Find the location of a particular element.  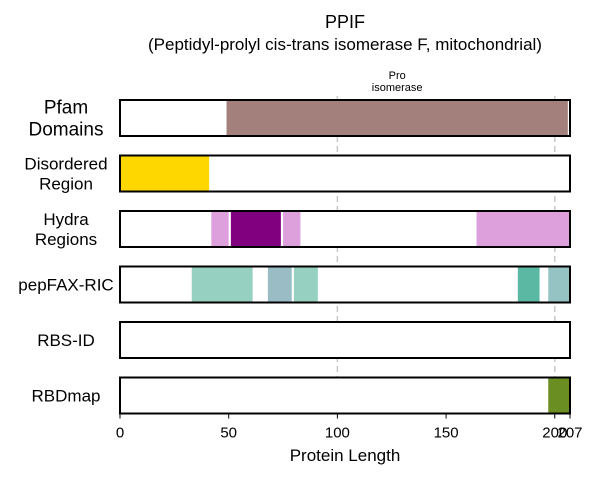

segment-label-line: Pro is located at coordinates (397, 76).